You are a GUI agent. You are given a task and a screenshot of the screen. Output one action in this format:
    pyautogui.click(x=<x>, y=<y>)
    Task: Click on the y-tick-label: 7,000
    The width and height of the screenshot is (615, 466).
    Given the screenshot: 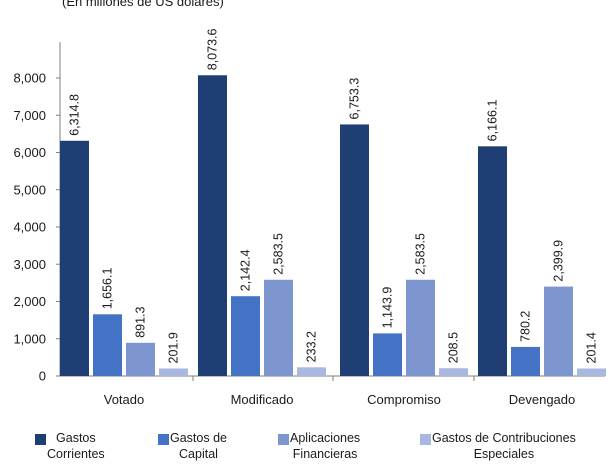 What is the action you would take?
    pyautogui.click(x=29, y=115)
    